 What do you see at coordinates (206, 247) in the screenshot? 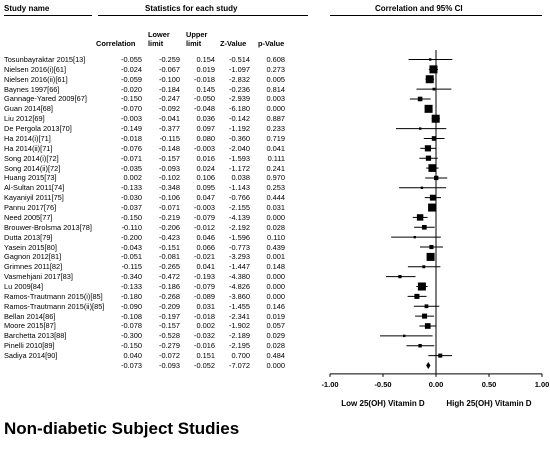
I see `upper-limit-cell: 0.066` at bounding box center [206, 247].